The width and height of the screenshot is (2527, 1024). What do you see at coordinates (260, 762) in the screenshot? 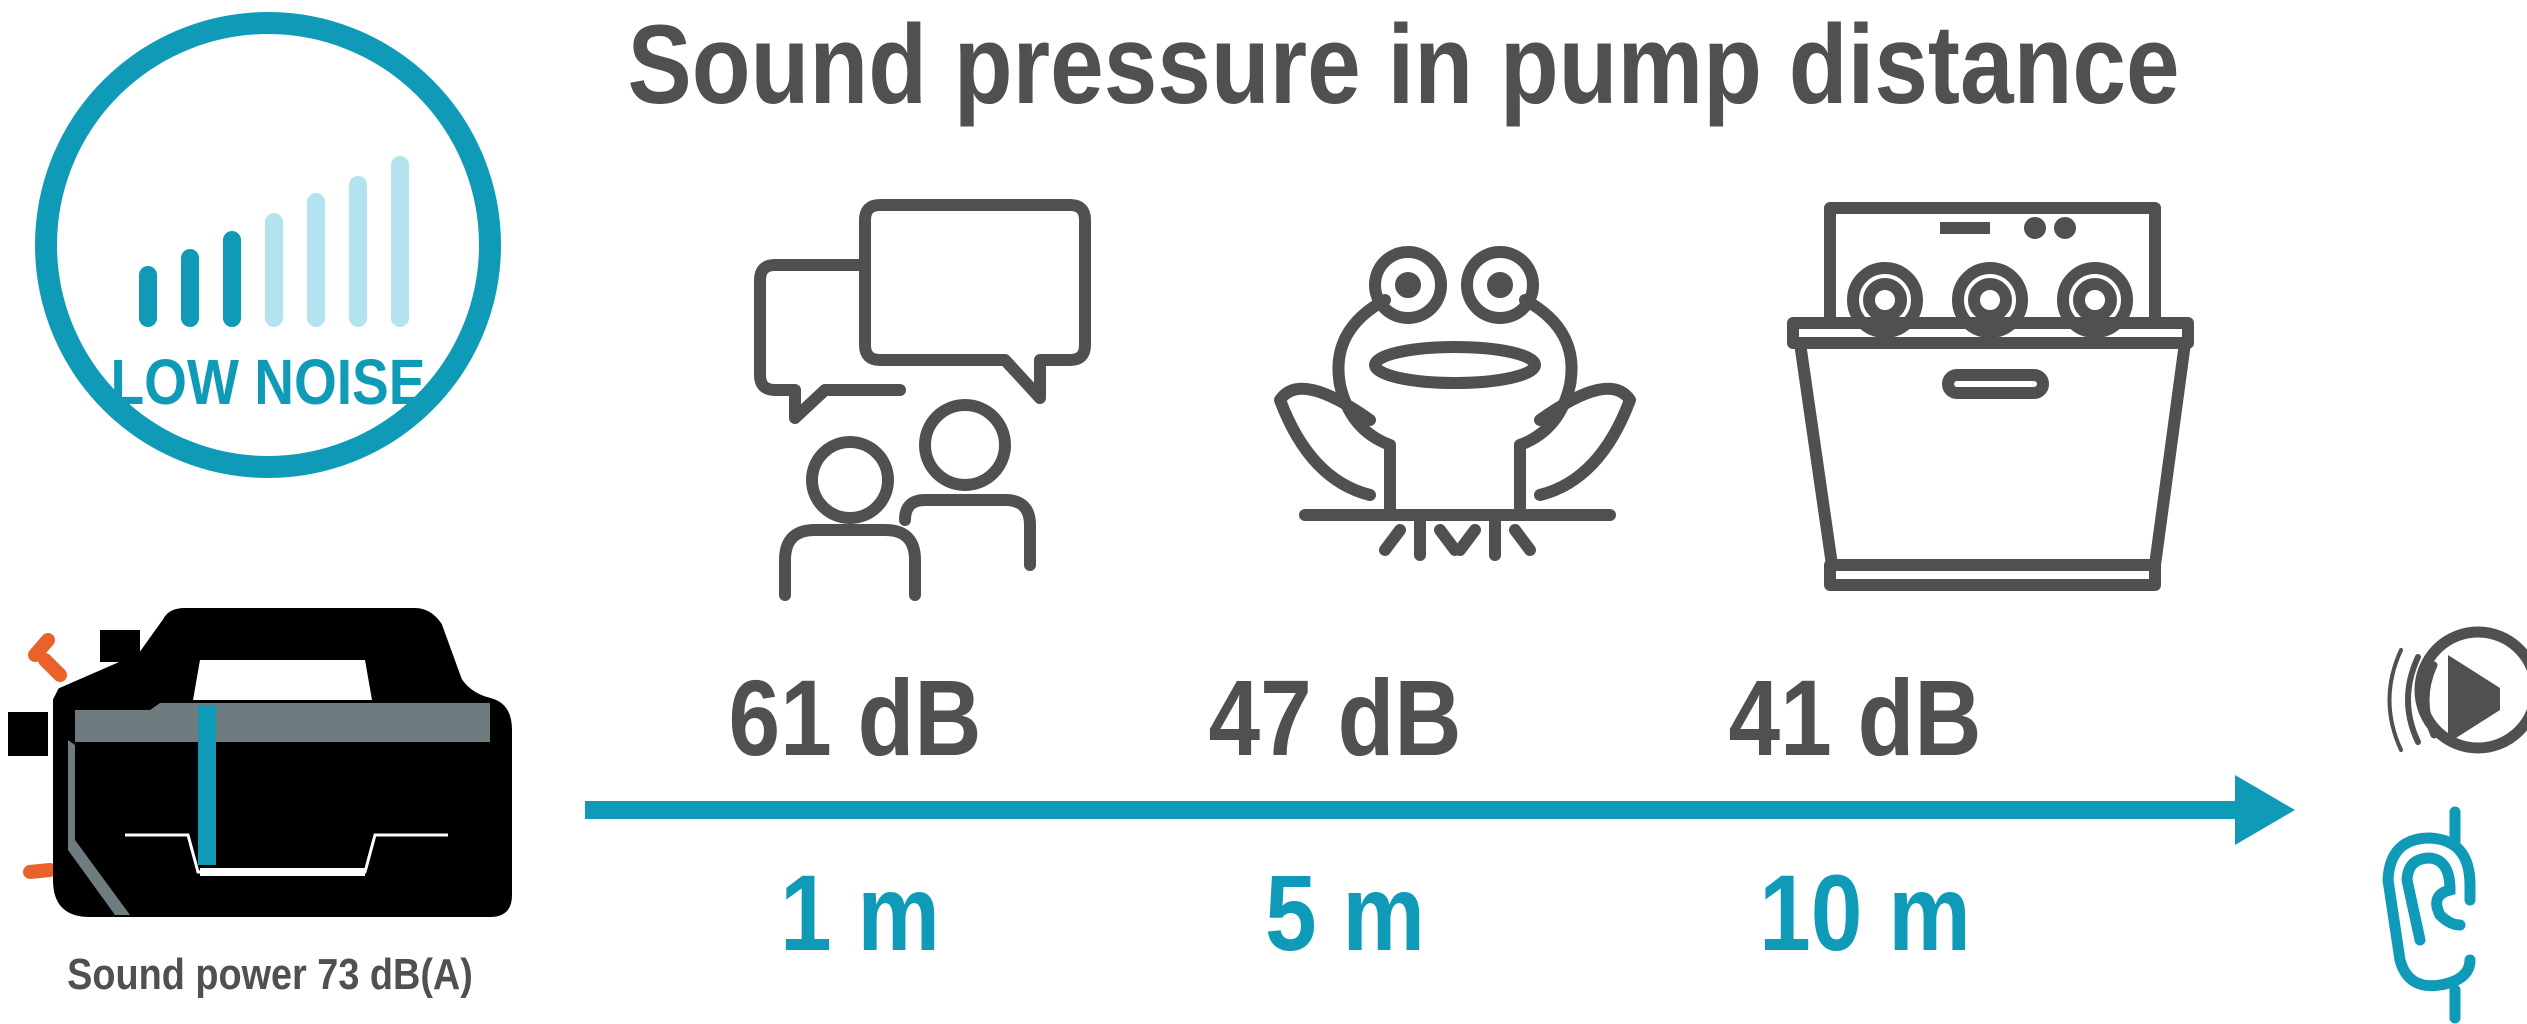
I see `water-pump-icon` at bounding box center [260, 762].